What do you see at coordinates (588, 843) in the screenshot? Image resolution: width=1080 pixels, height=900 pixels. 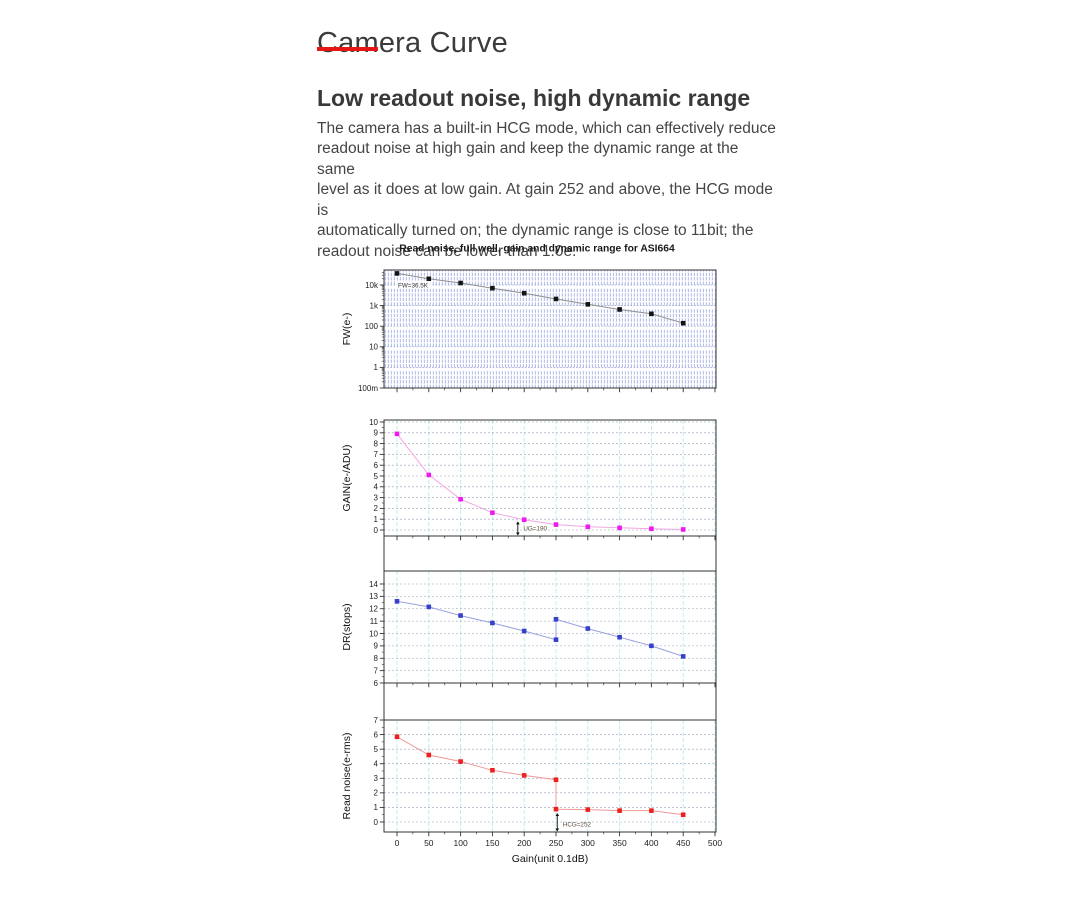 I see `svg-text: 300` at bounding box center [588, 843].